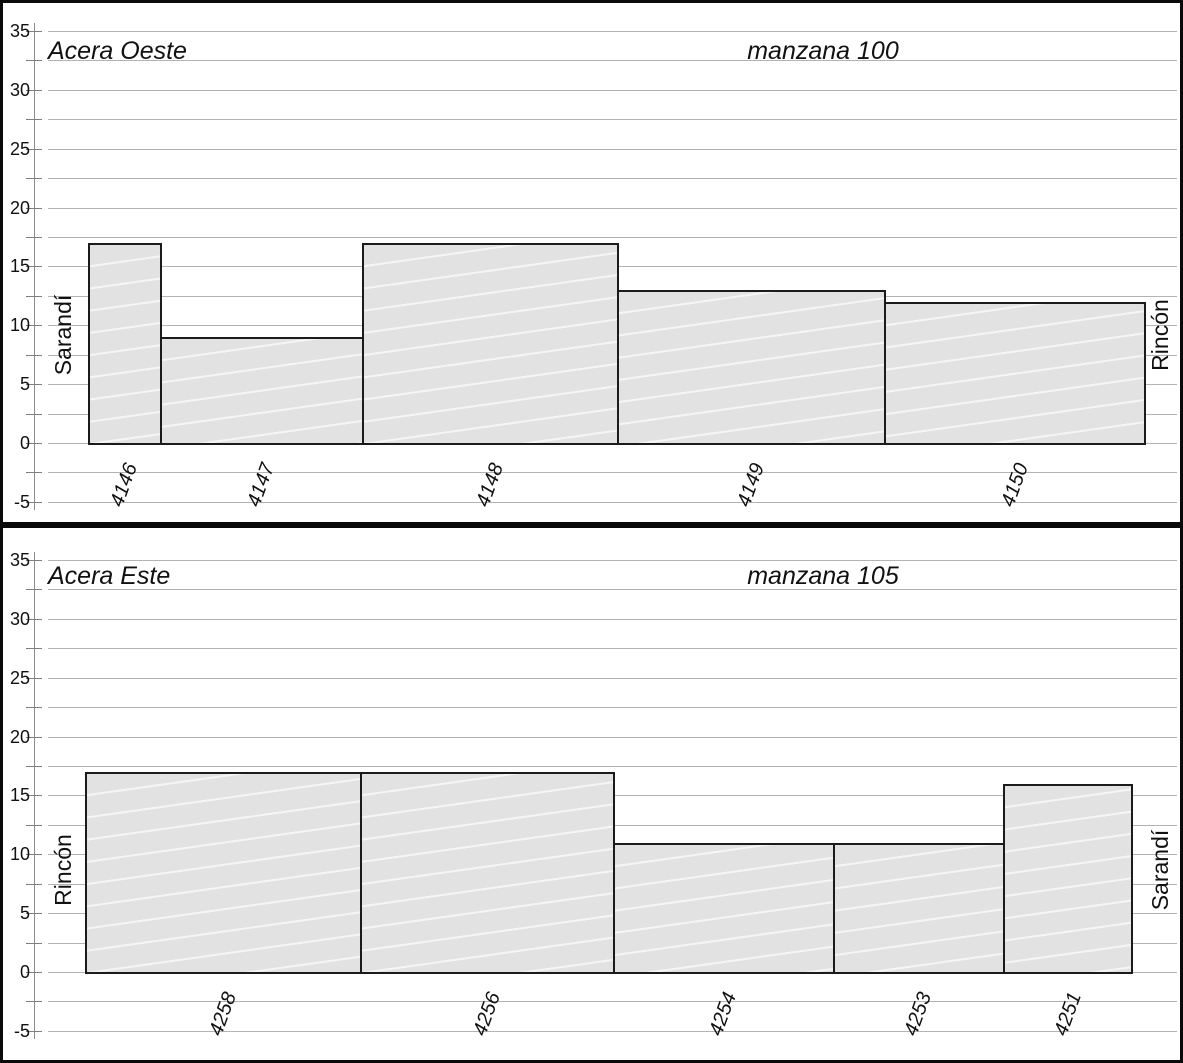 The height and width of the screenshot is (1063, 1183). I want to click on x-tick-label: 4253, so click(918, 1014).